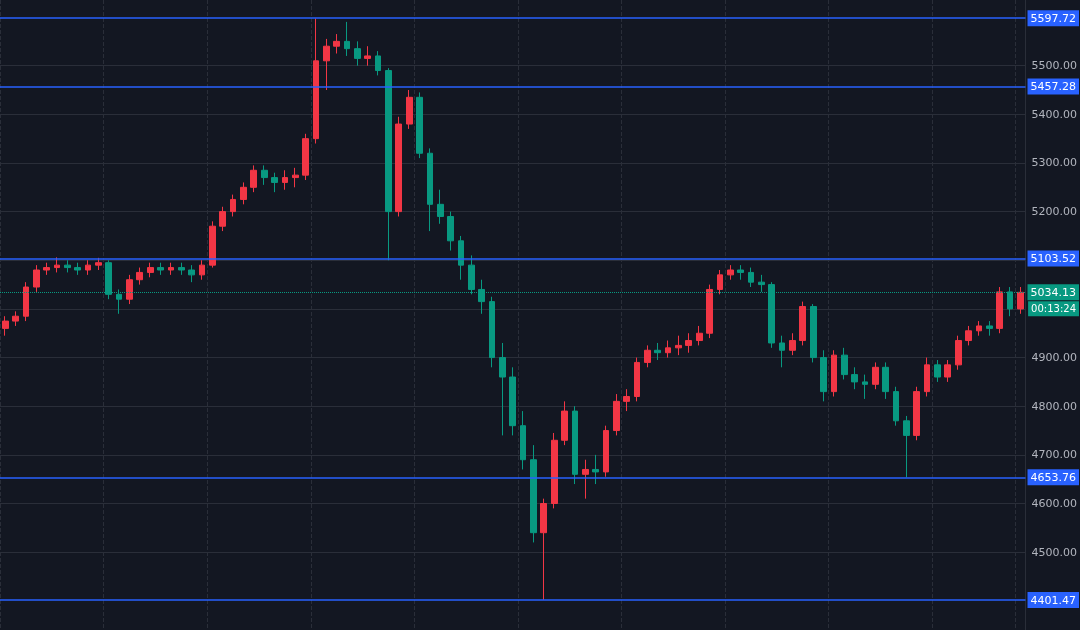  Describe the element at coordinates (1053, 292) in the screenshot. I see `ref-line-label: 5034.13` at that location.